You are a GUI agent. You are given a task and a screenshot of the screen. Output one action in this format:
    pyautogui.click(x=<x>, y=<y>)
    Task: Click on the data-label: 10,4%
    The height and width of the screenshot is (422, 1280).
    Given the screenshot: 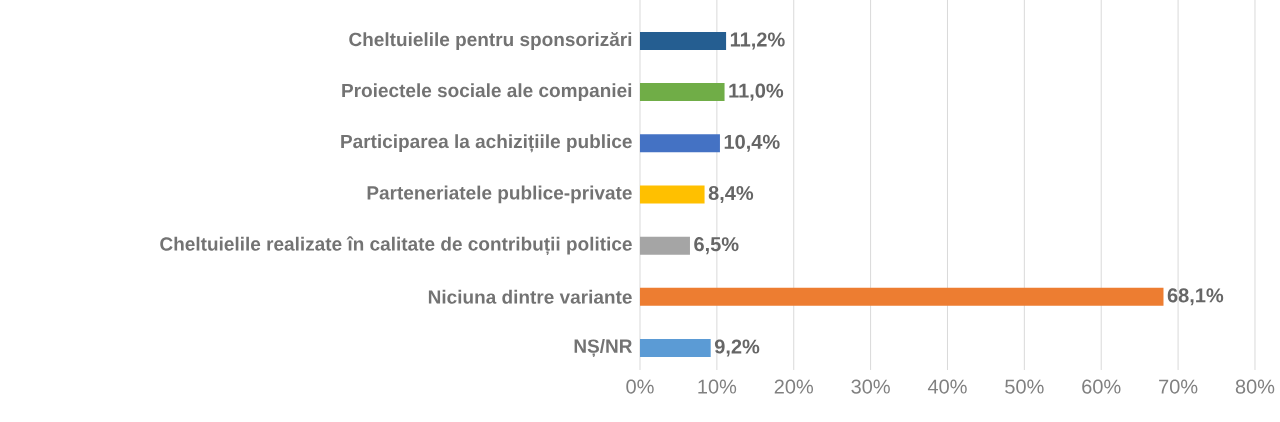 What is the action you would take?
    pyautogui.click(x=752, y=143)
    